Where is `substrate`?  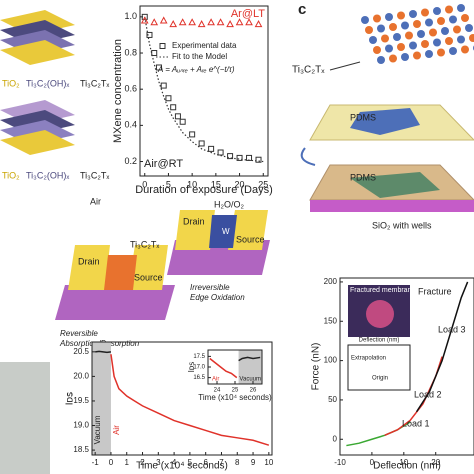 substrate is located at coordinates (392, 206).